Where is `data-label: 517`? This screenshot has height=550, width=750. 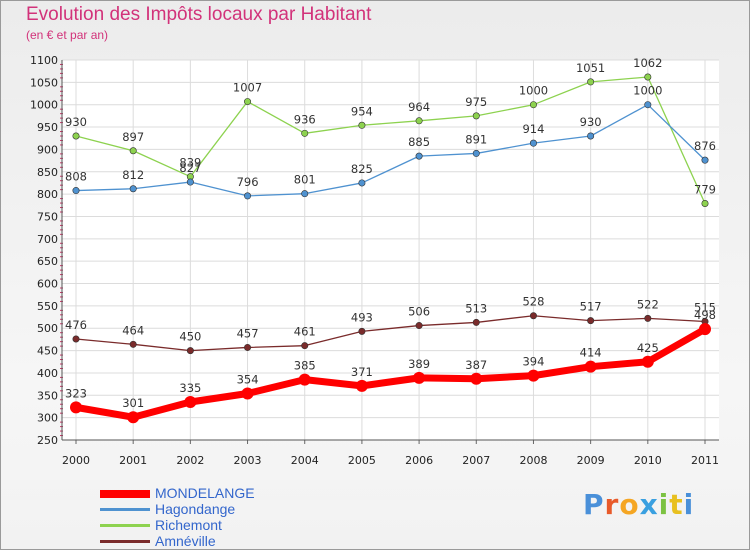
data-label: 517 is located at coordinates (591, 307).